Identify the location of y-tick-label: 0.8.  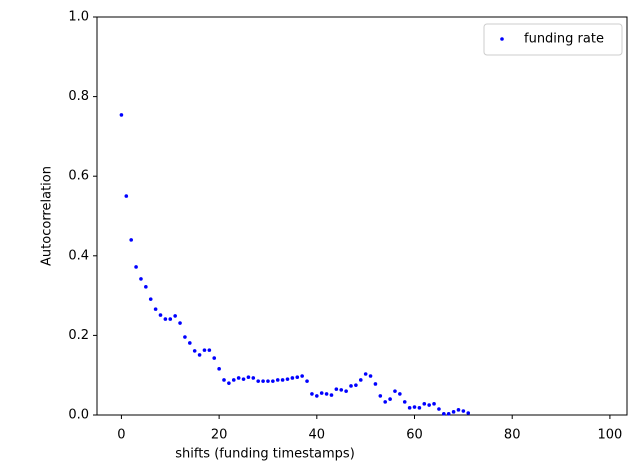
(78, 96).